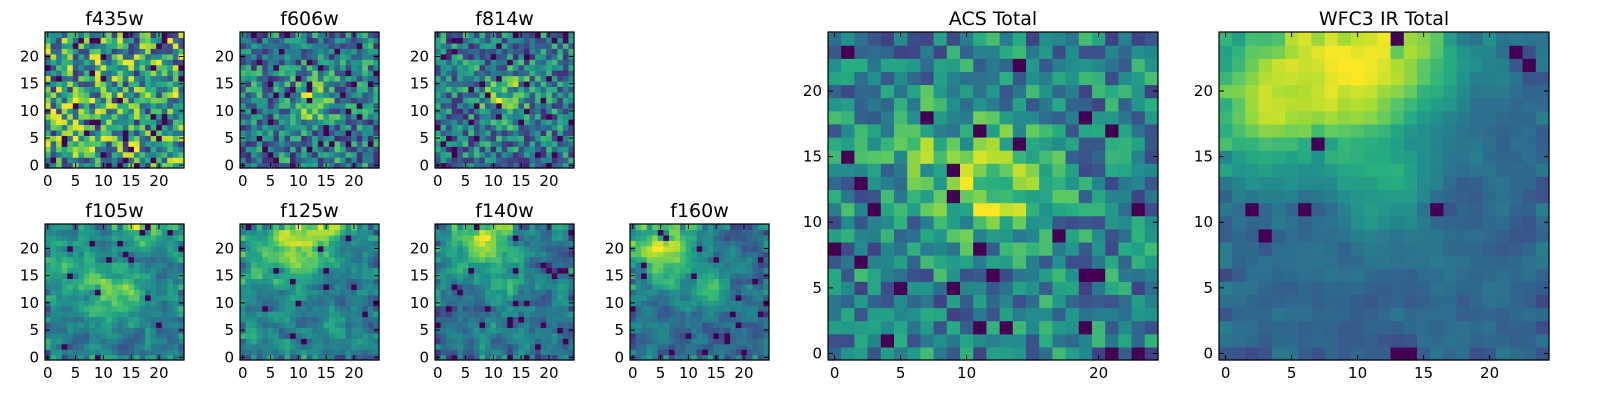  Describe the element at coordinates (29, 111) in the screenshot. I see `y-tick-label: 10` at that location.